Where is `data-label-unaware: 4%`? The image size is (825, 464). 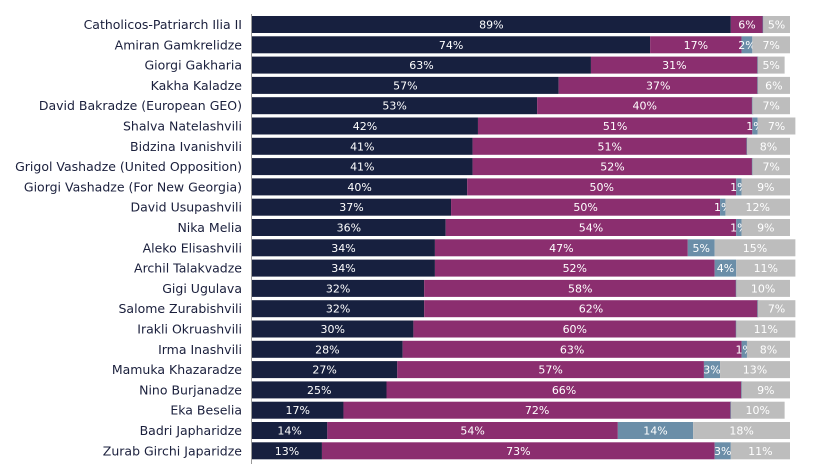
data-label-unaware: 4% is located at coordinates (725, 268).